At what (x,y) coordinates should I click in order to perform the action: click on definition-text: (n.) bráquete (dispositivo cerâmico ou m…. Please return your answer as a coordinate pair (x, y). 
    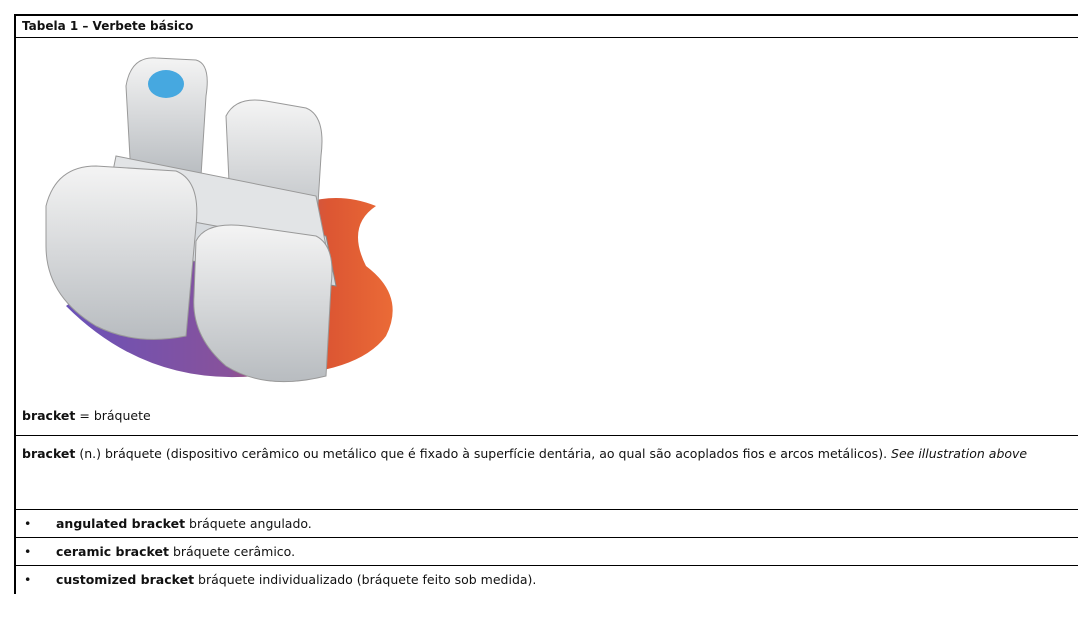
    Looking at the image, I should click on (483, 453).